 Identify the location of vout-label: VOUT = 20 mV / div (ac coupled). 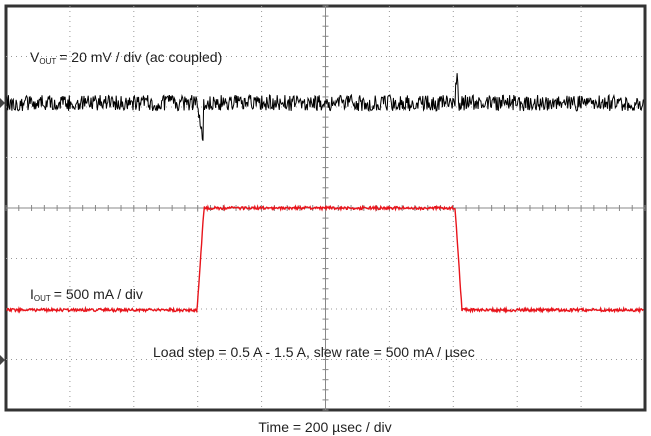
(126, 57).